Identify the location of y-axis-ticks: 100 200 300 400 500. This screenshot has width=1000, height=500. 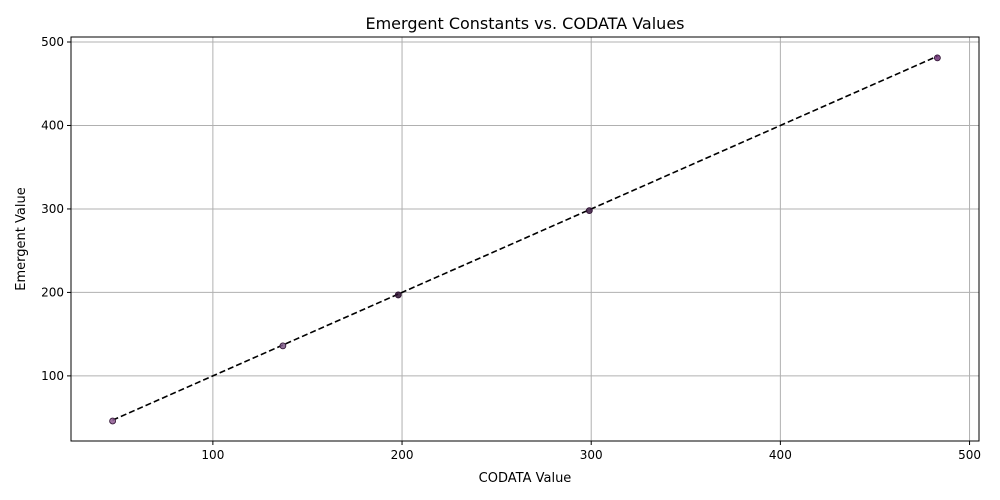
(56, 209).